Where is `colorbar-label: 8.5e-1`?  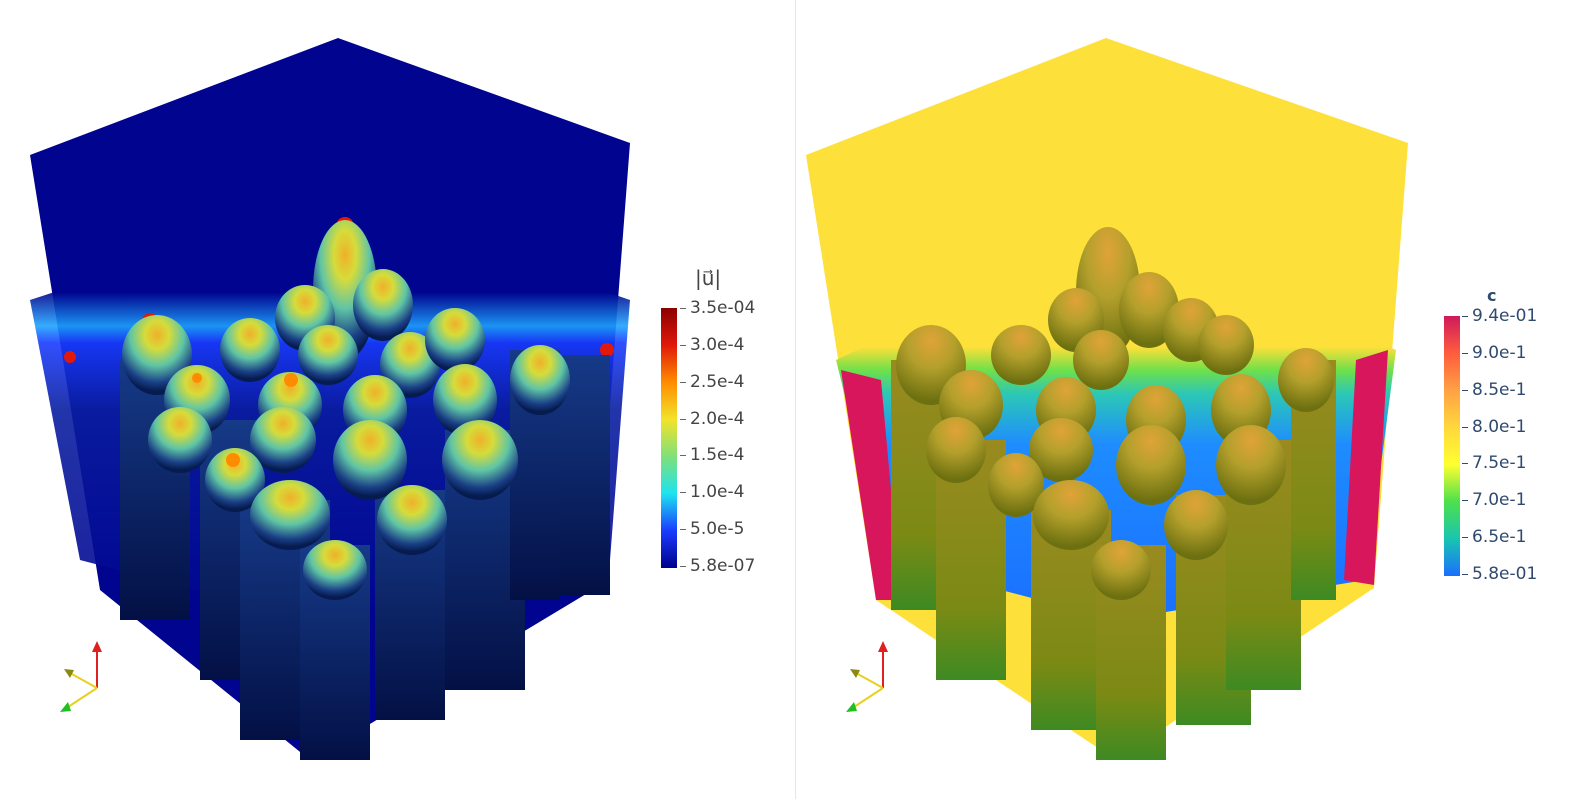
colorbar-label: 8.5e-1 is located at coordinates (1499, 389).